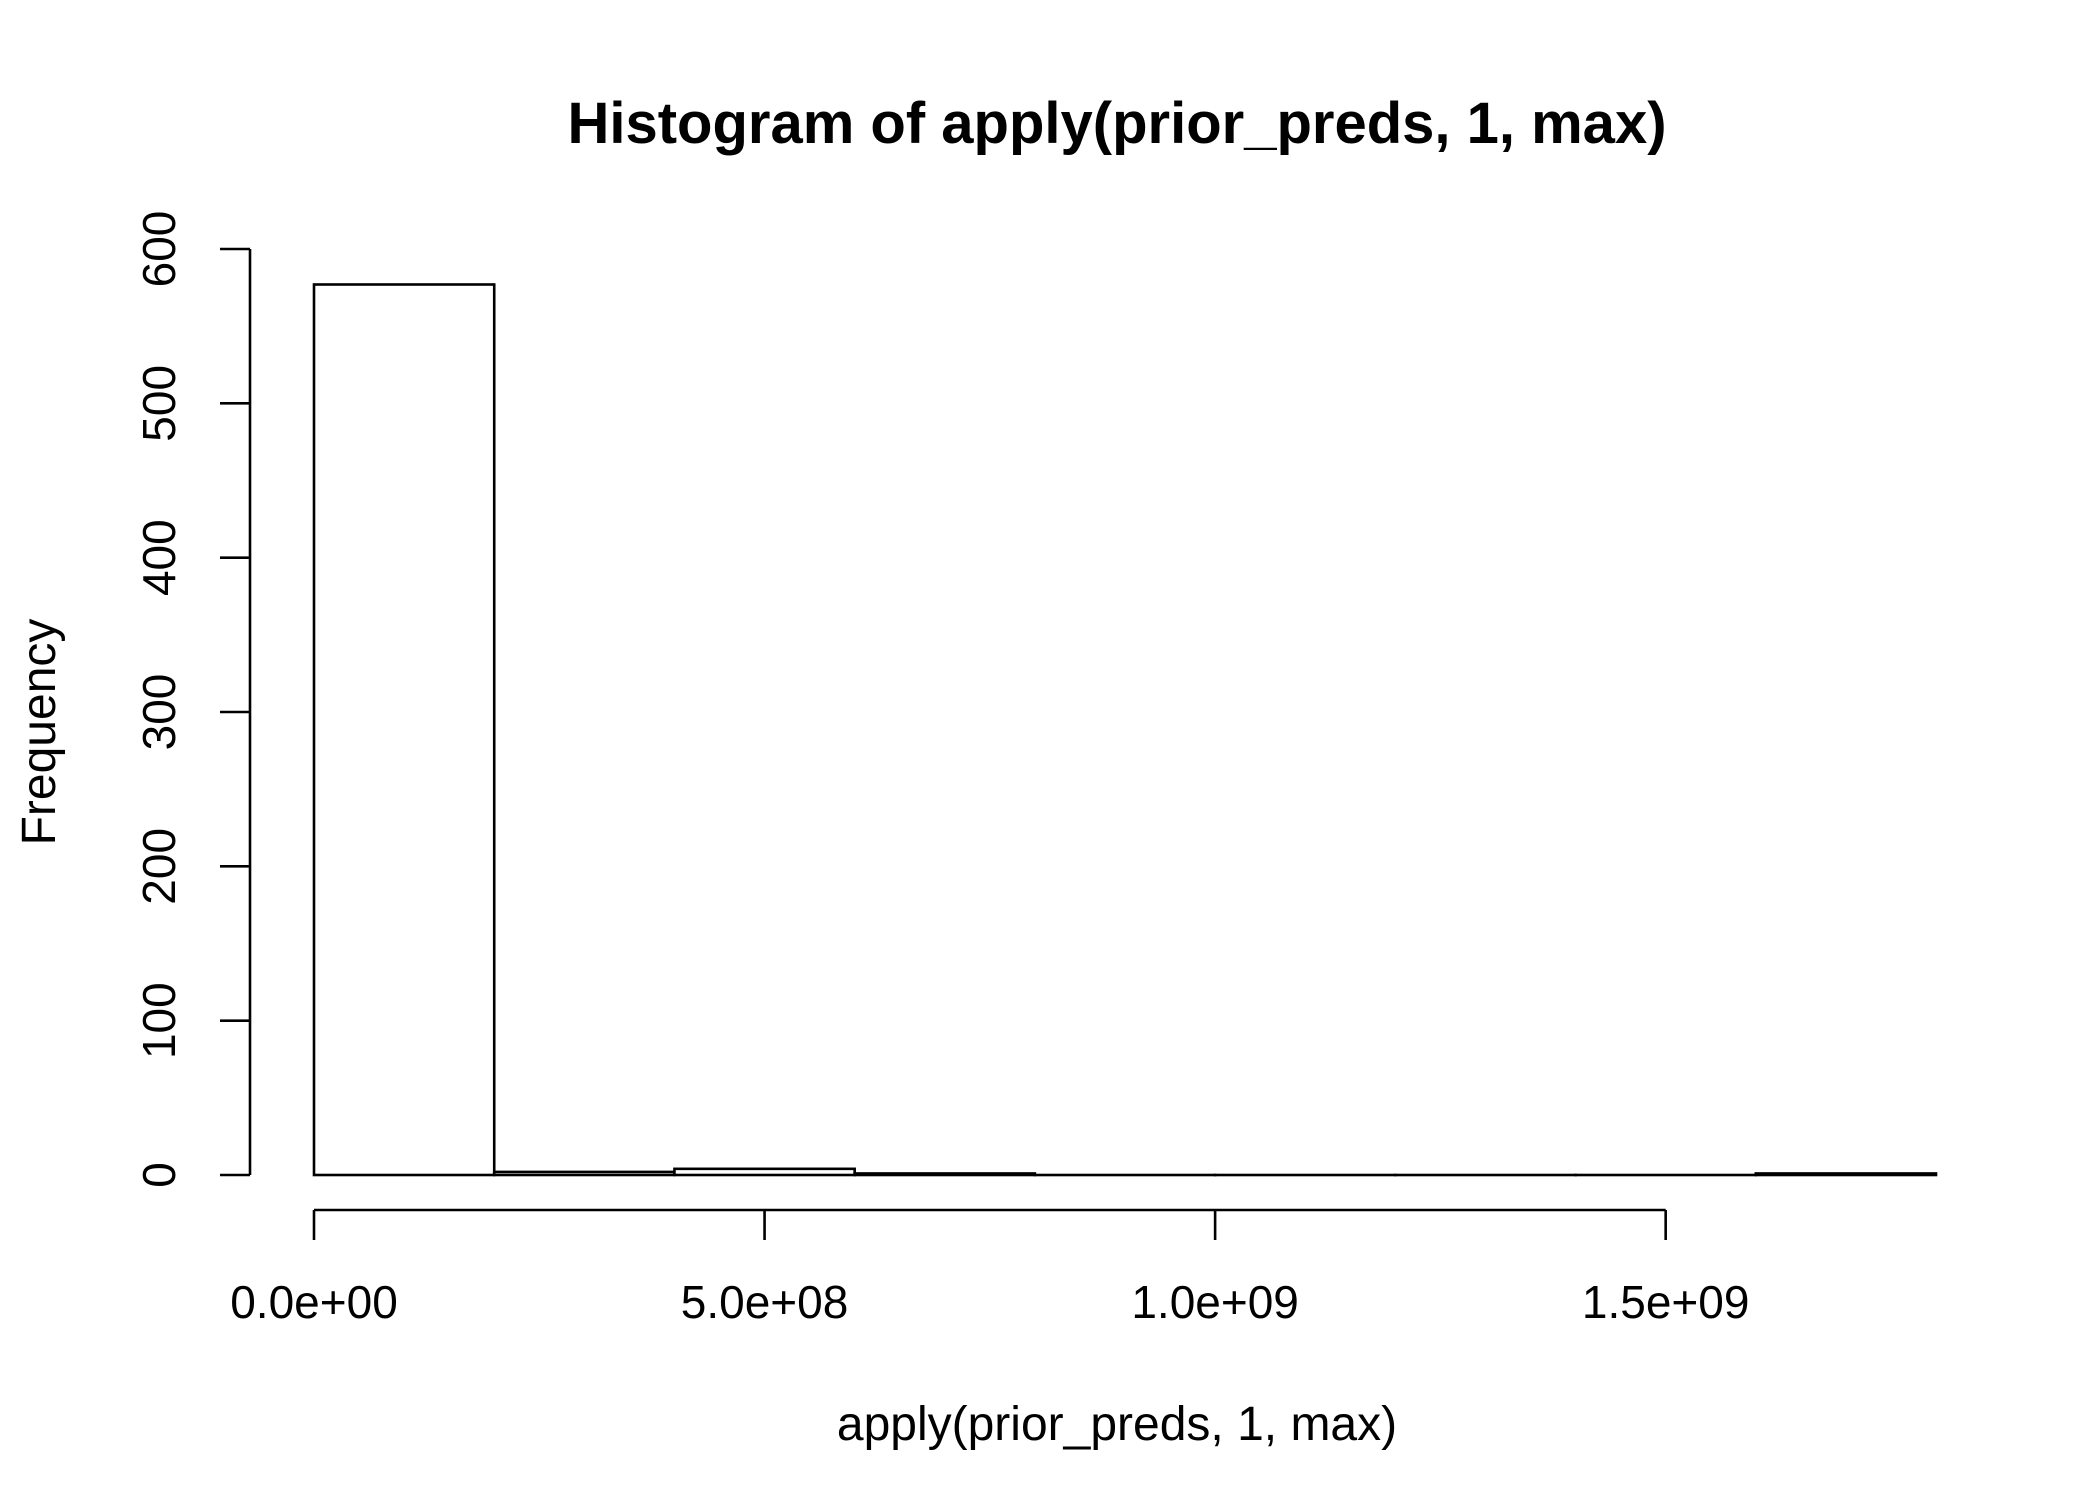 The width and height of the screenshot is (2100, 1500). What do you see at coordinates (159, 866) in the screenshot?
I see `y-tick-label-2: 200` at bounding box center [159, 866].